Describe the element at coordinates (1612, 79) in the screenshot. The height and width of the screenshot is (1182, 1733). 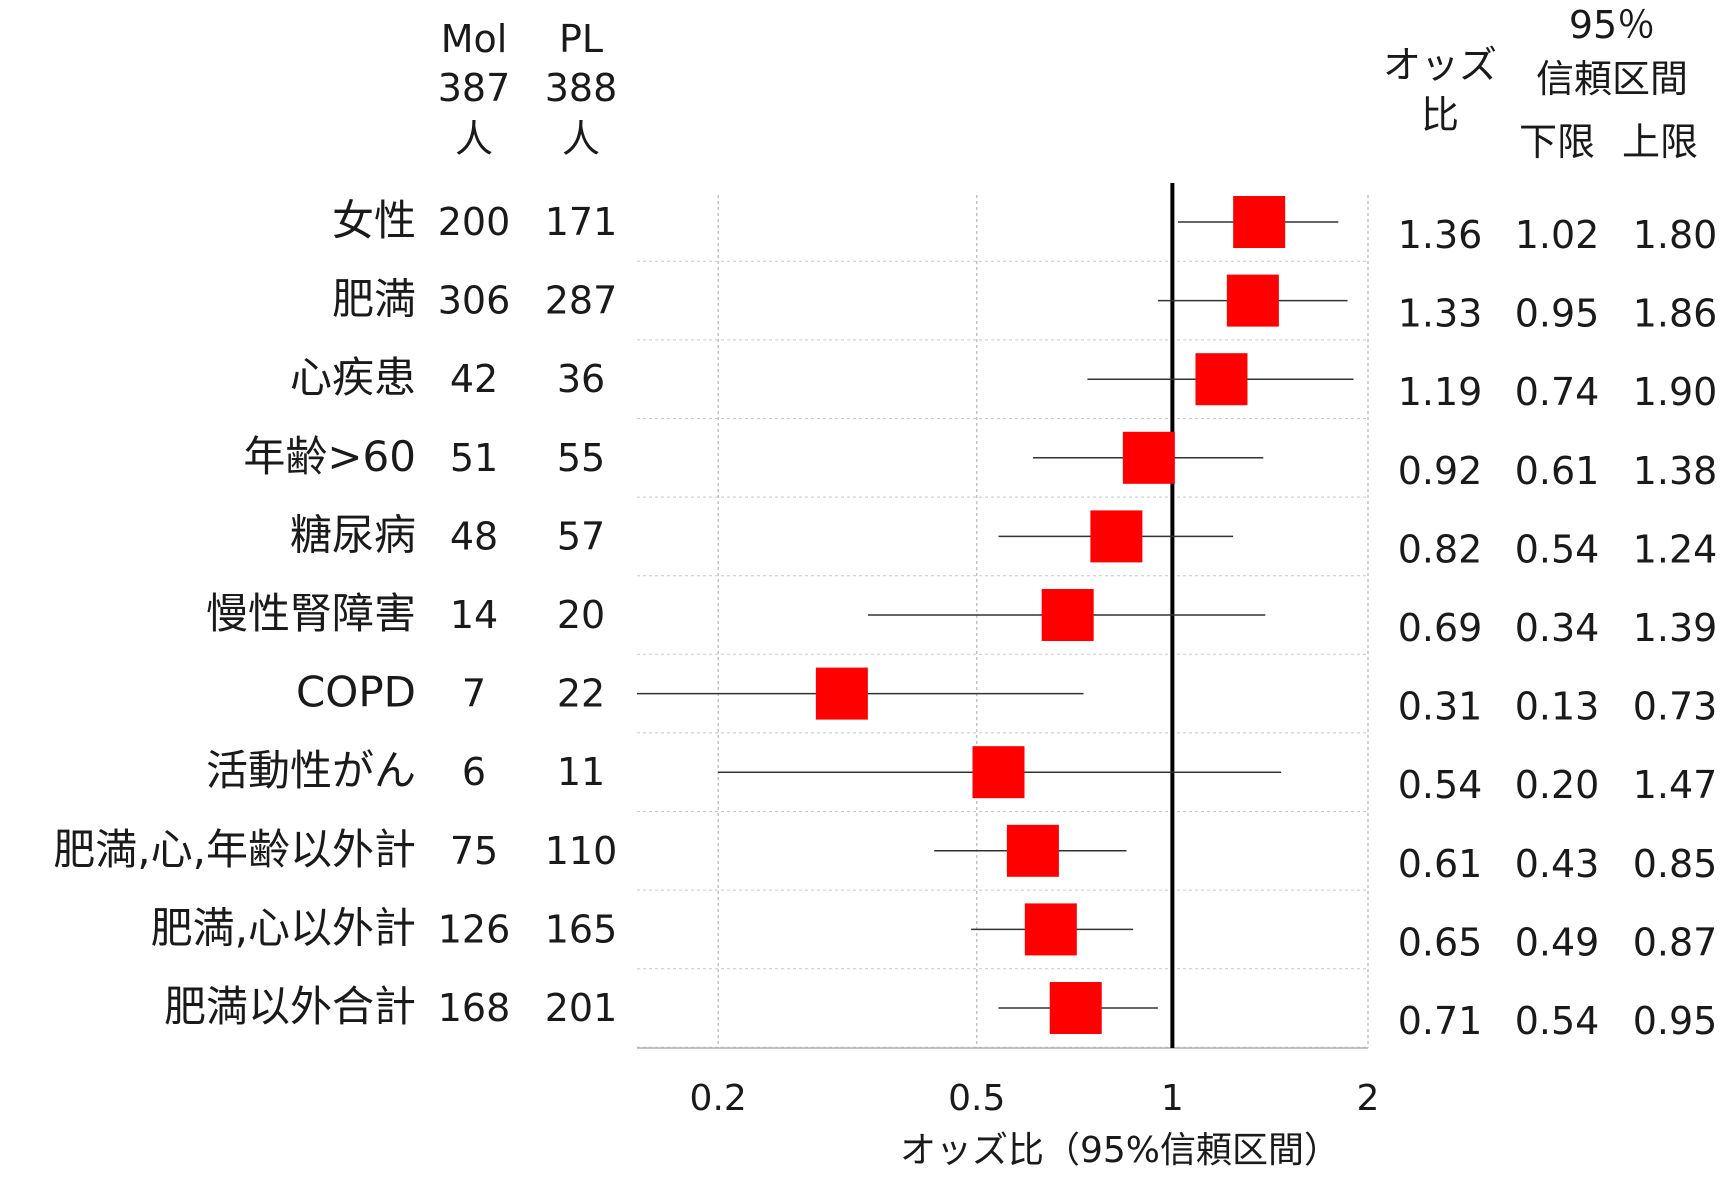
I see `ci-header-line2: 信頼区間` at that location.